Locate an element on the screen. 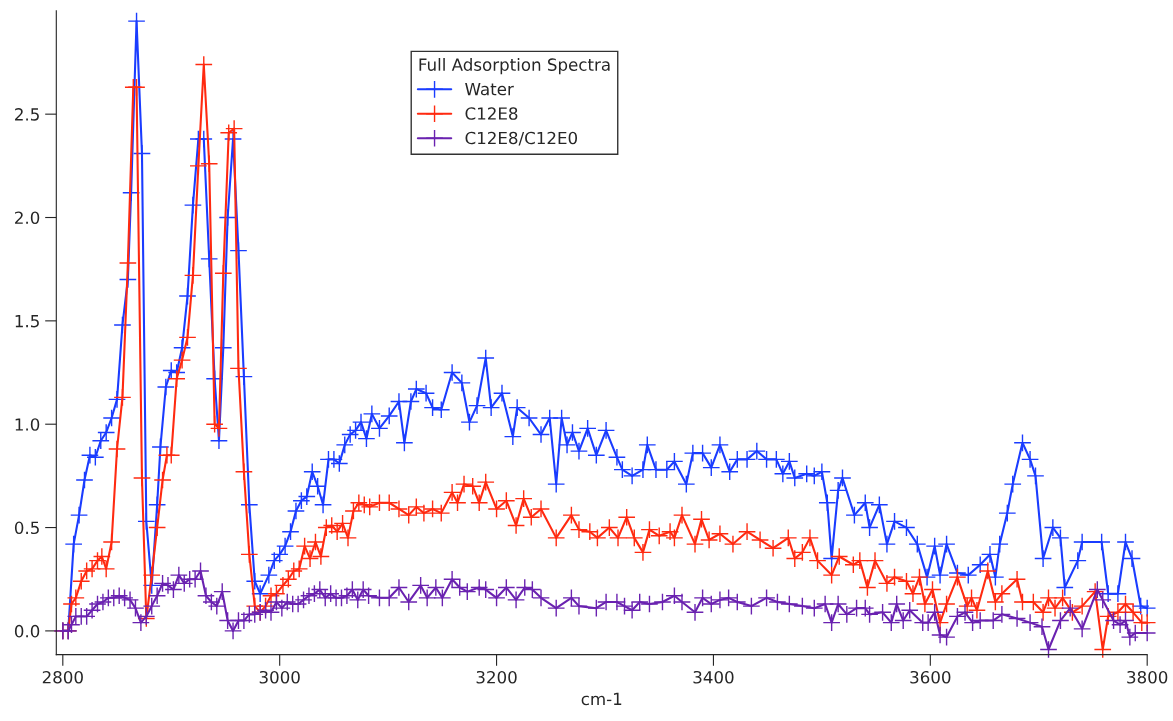 The width and height of the screenshot is (1173, 721). y-tick-label: 0.5 is located at coordinates (26, 528).